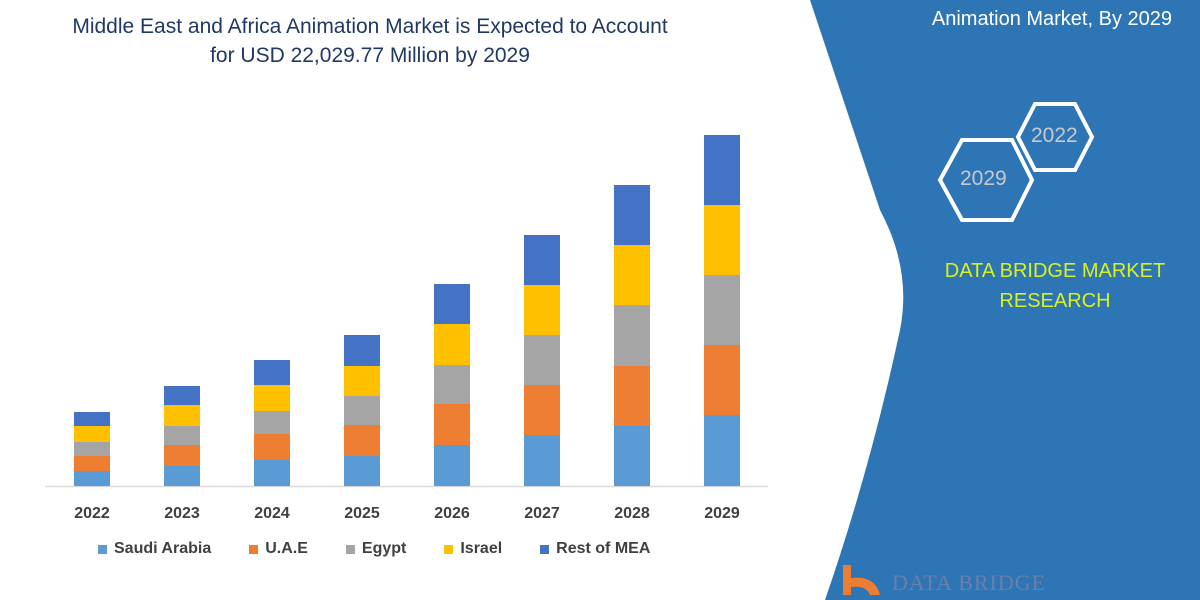 The height and width of the screenshot is (600, 1200). What do you see at coordinates (182, 455) in the screenshot?
I see `bar-segment-u-a-e-2023` at bounding box center [182, 455].